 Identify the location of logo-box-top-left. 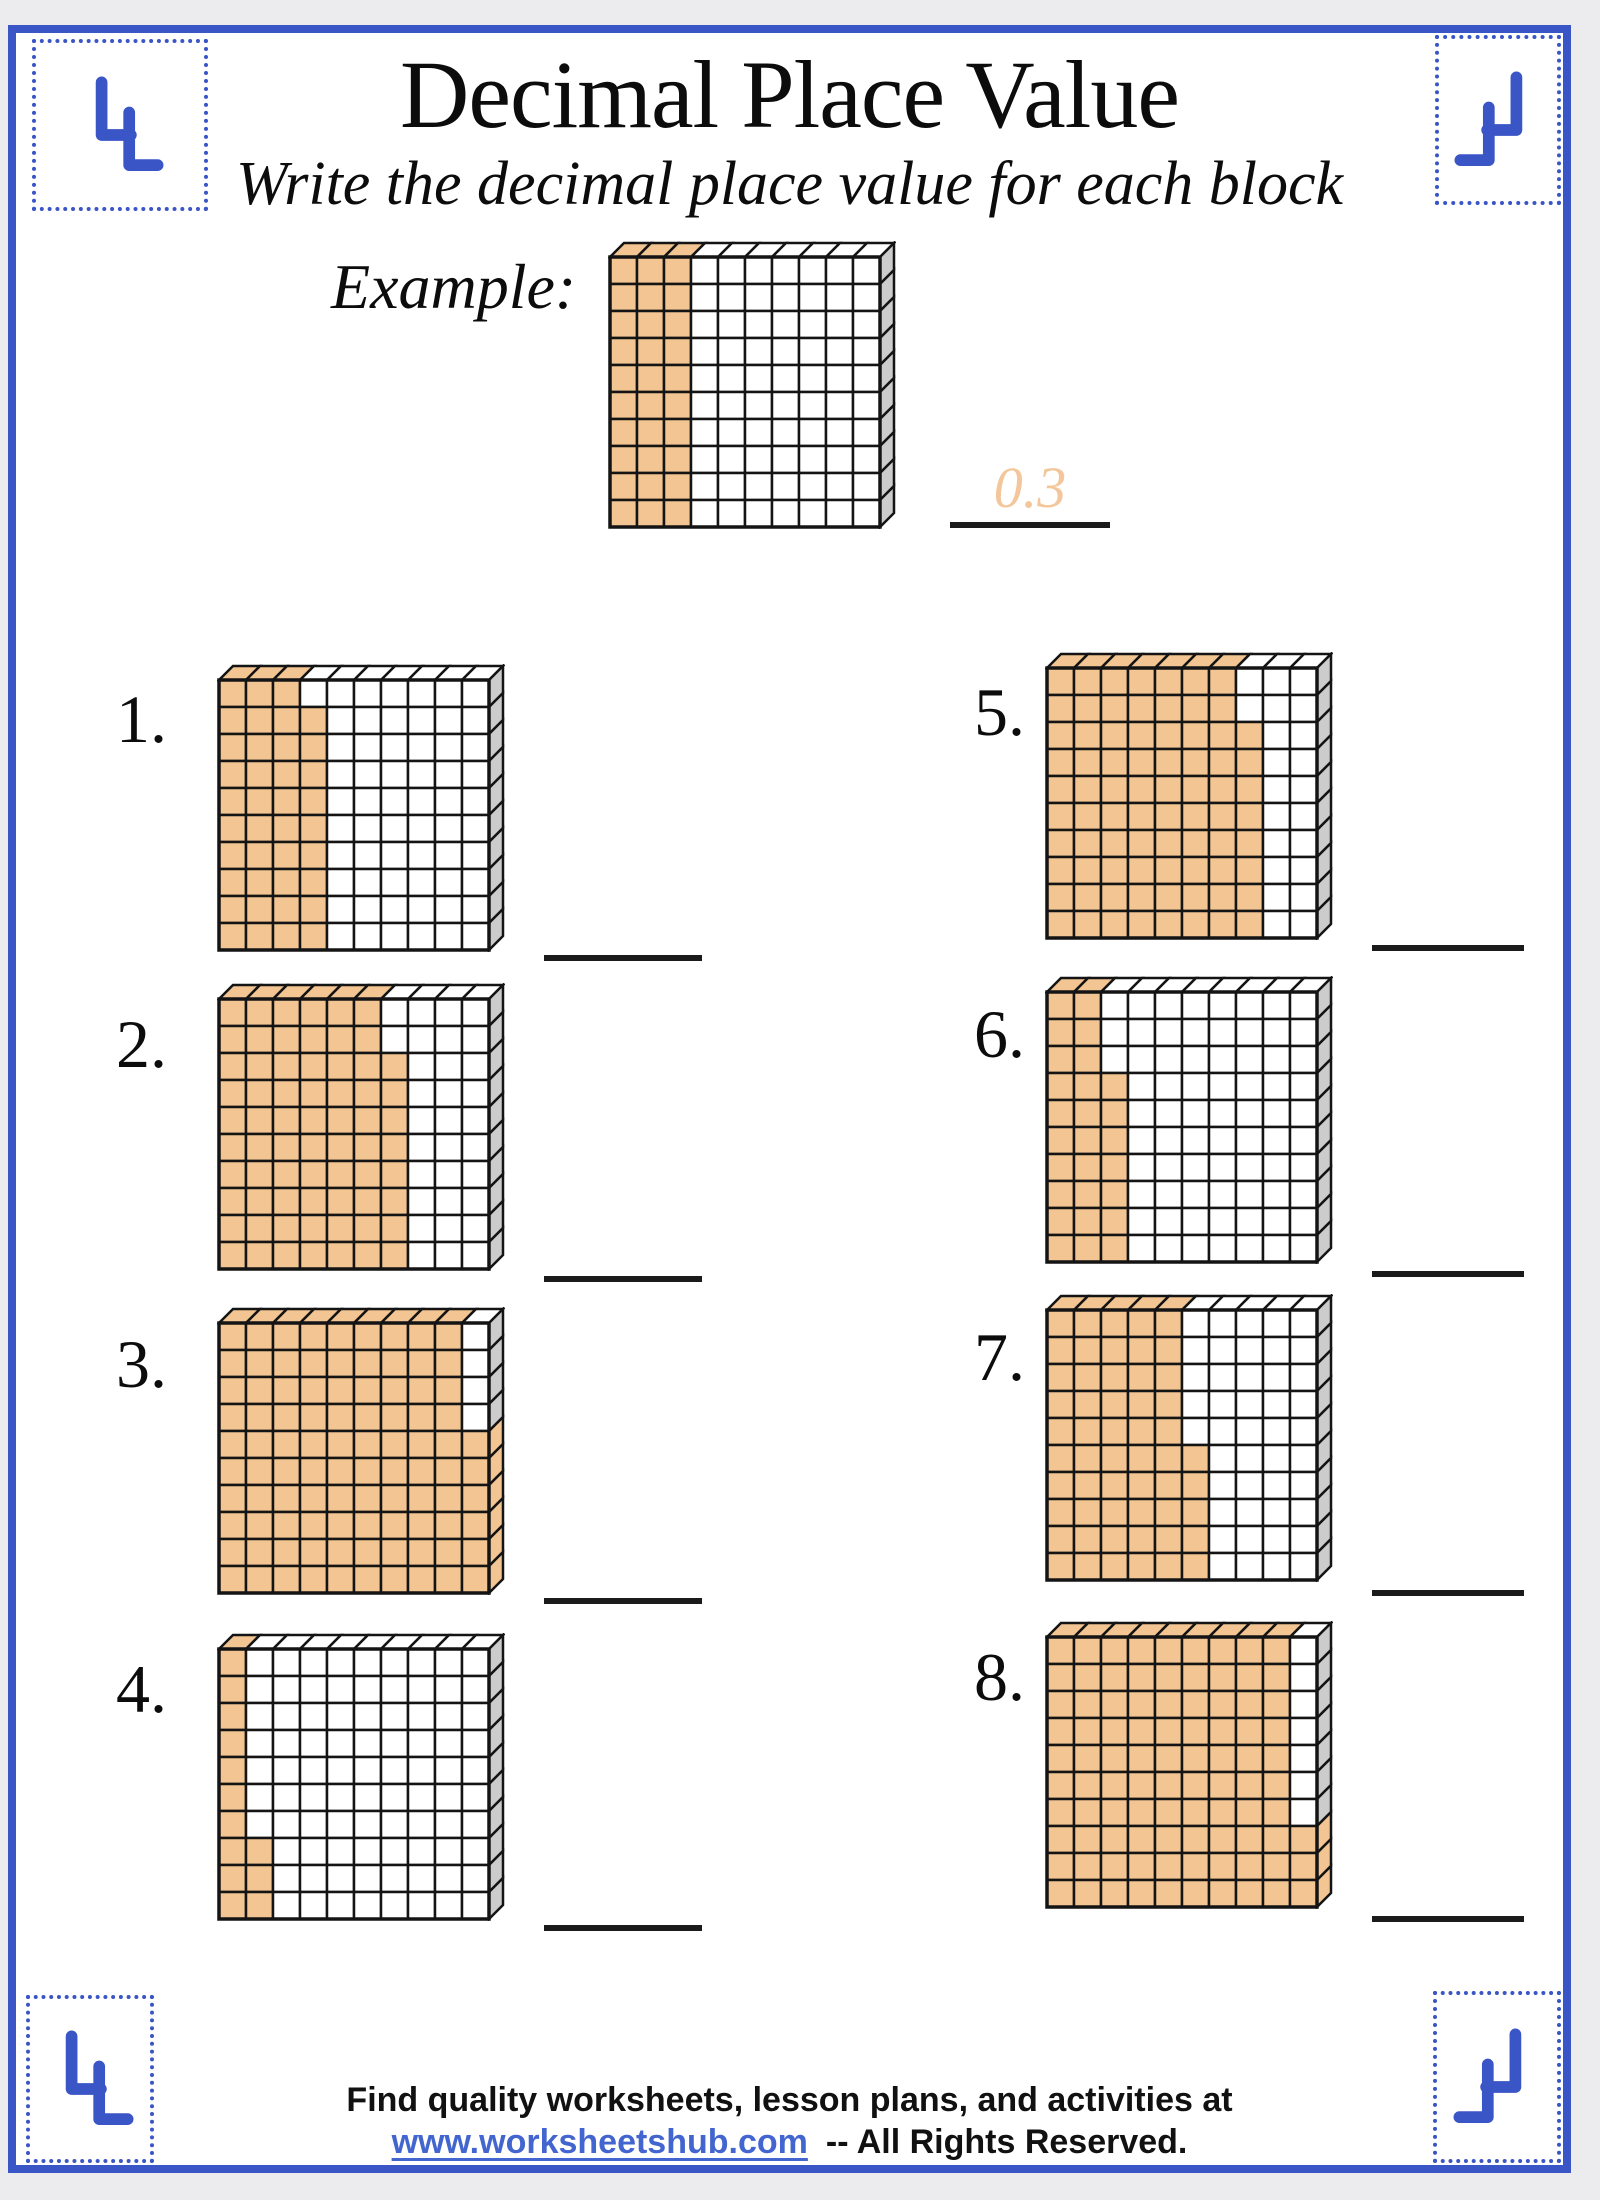
(120, 125).